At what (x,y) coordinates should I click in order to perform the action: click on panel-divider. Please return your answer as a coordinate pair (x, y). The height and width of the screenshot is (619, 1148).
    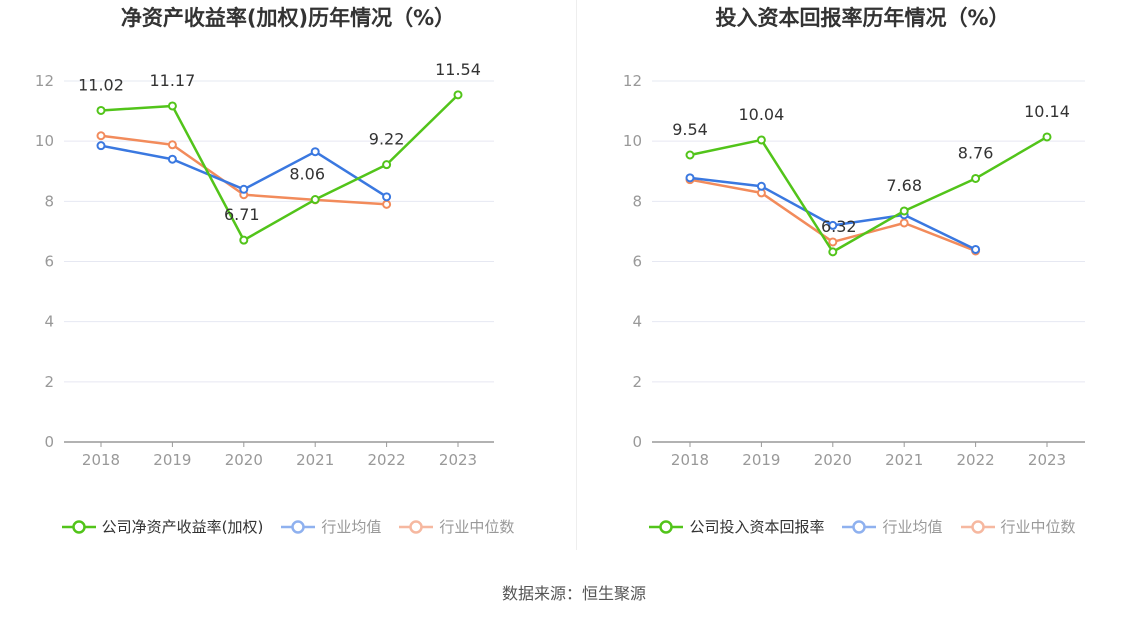
    Looking at the image, I should click on (576, 275).